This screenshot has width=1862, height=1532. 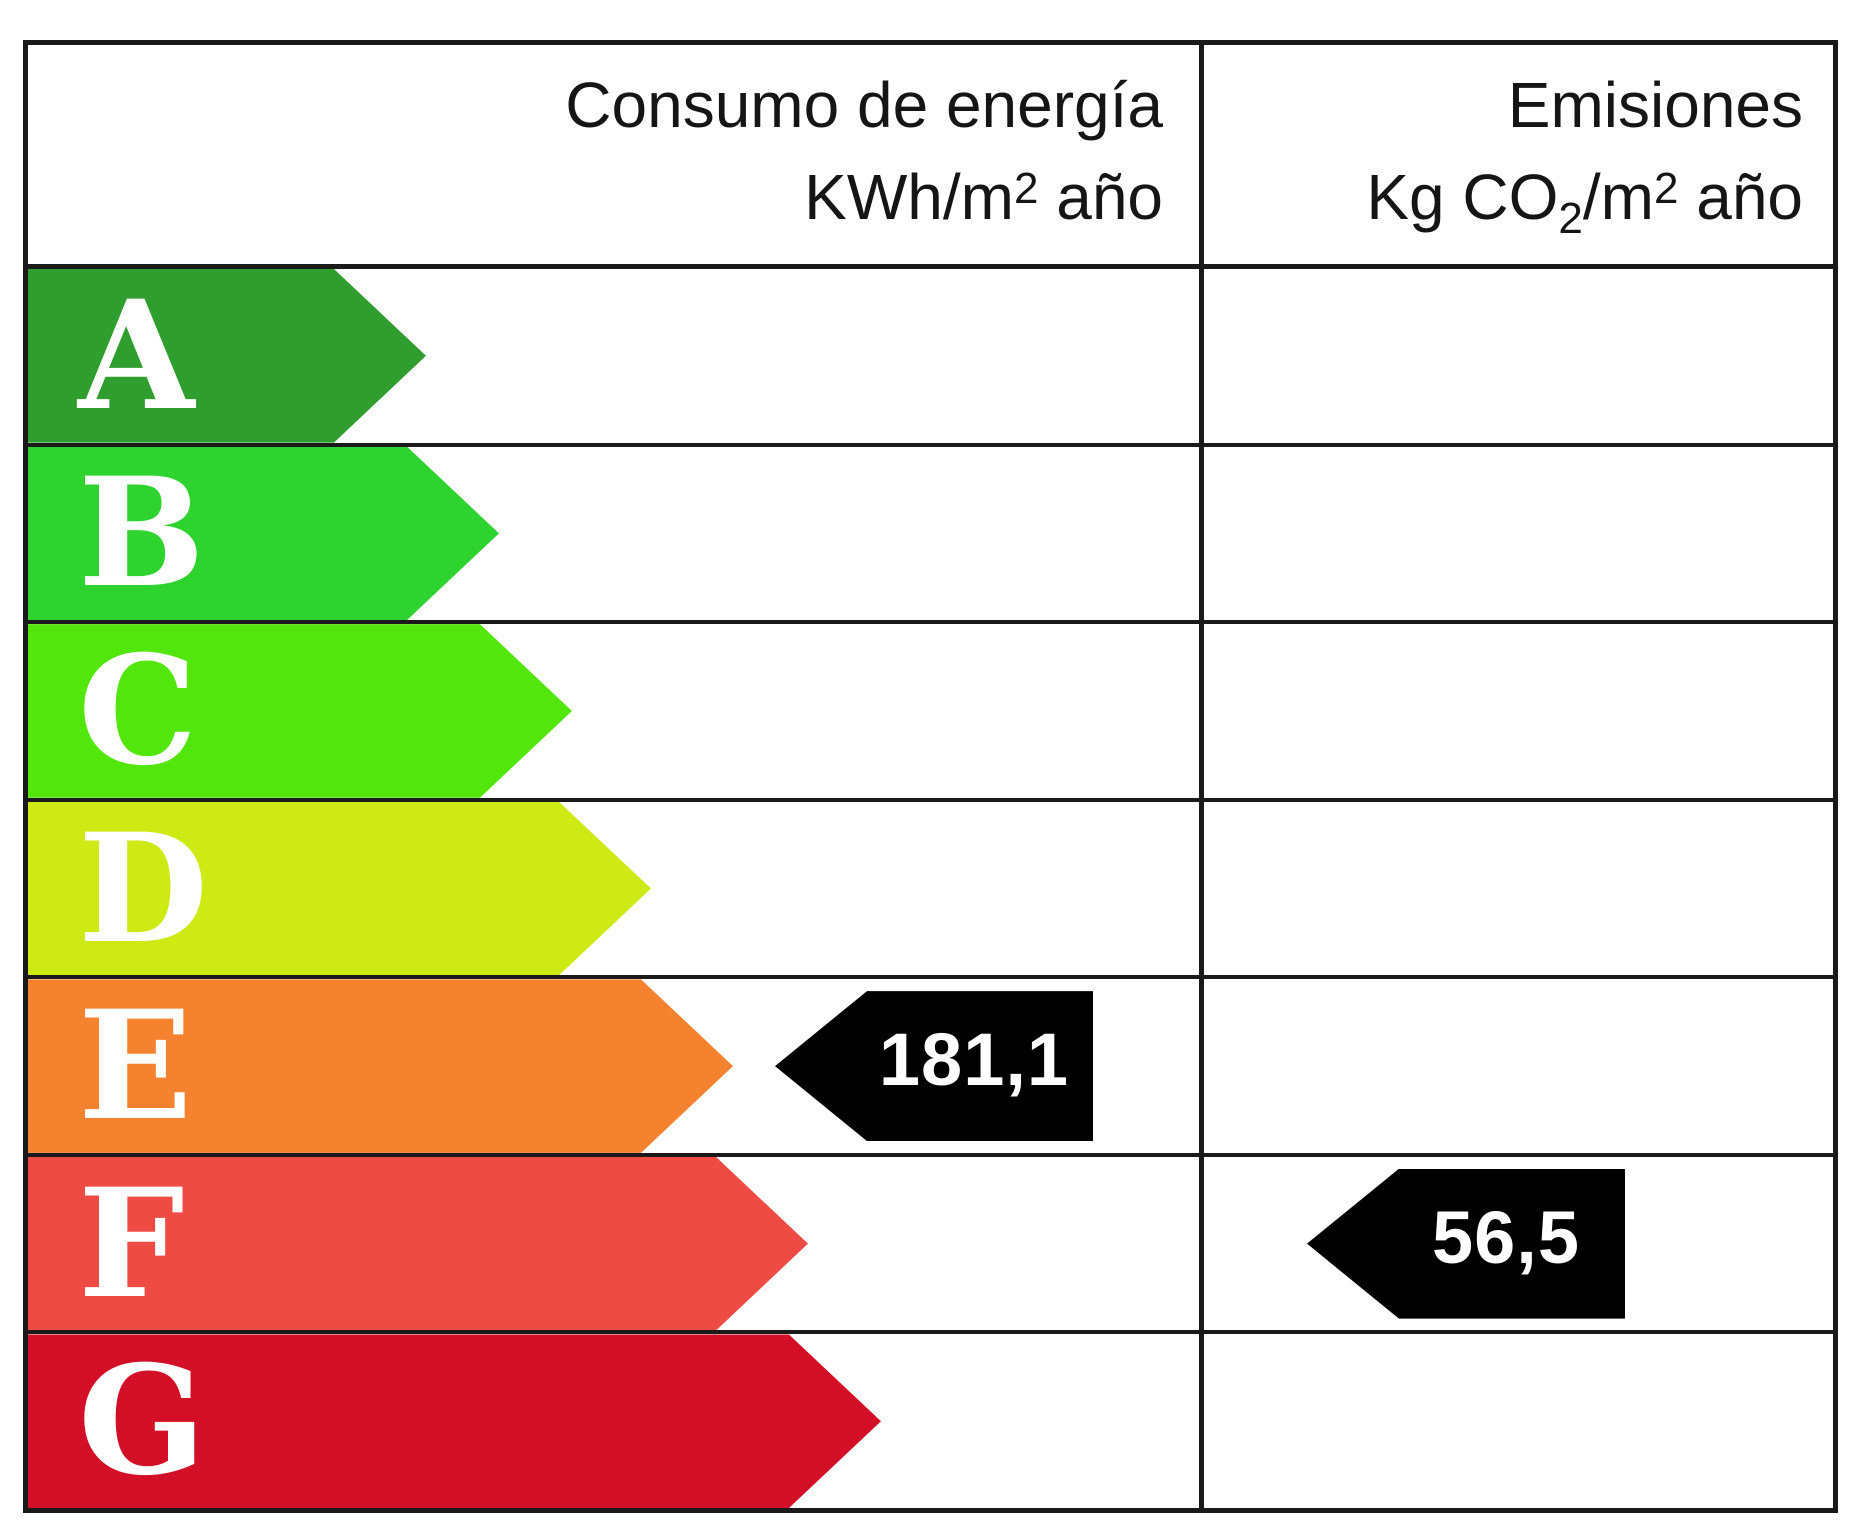 I want to click on energy-consumption-cell: C, so click(x=616, y=711).